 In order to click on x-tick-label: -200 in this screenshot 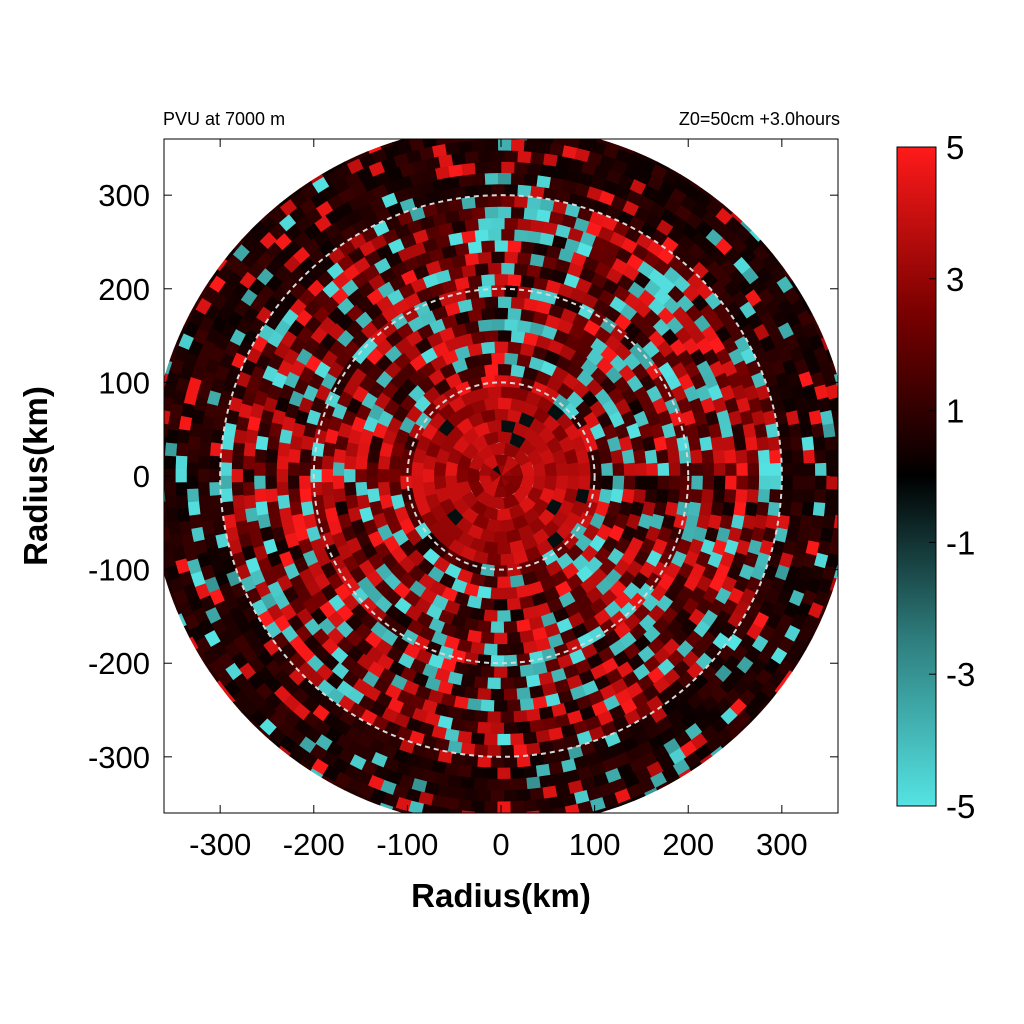, I will do `click(314, 844)`.